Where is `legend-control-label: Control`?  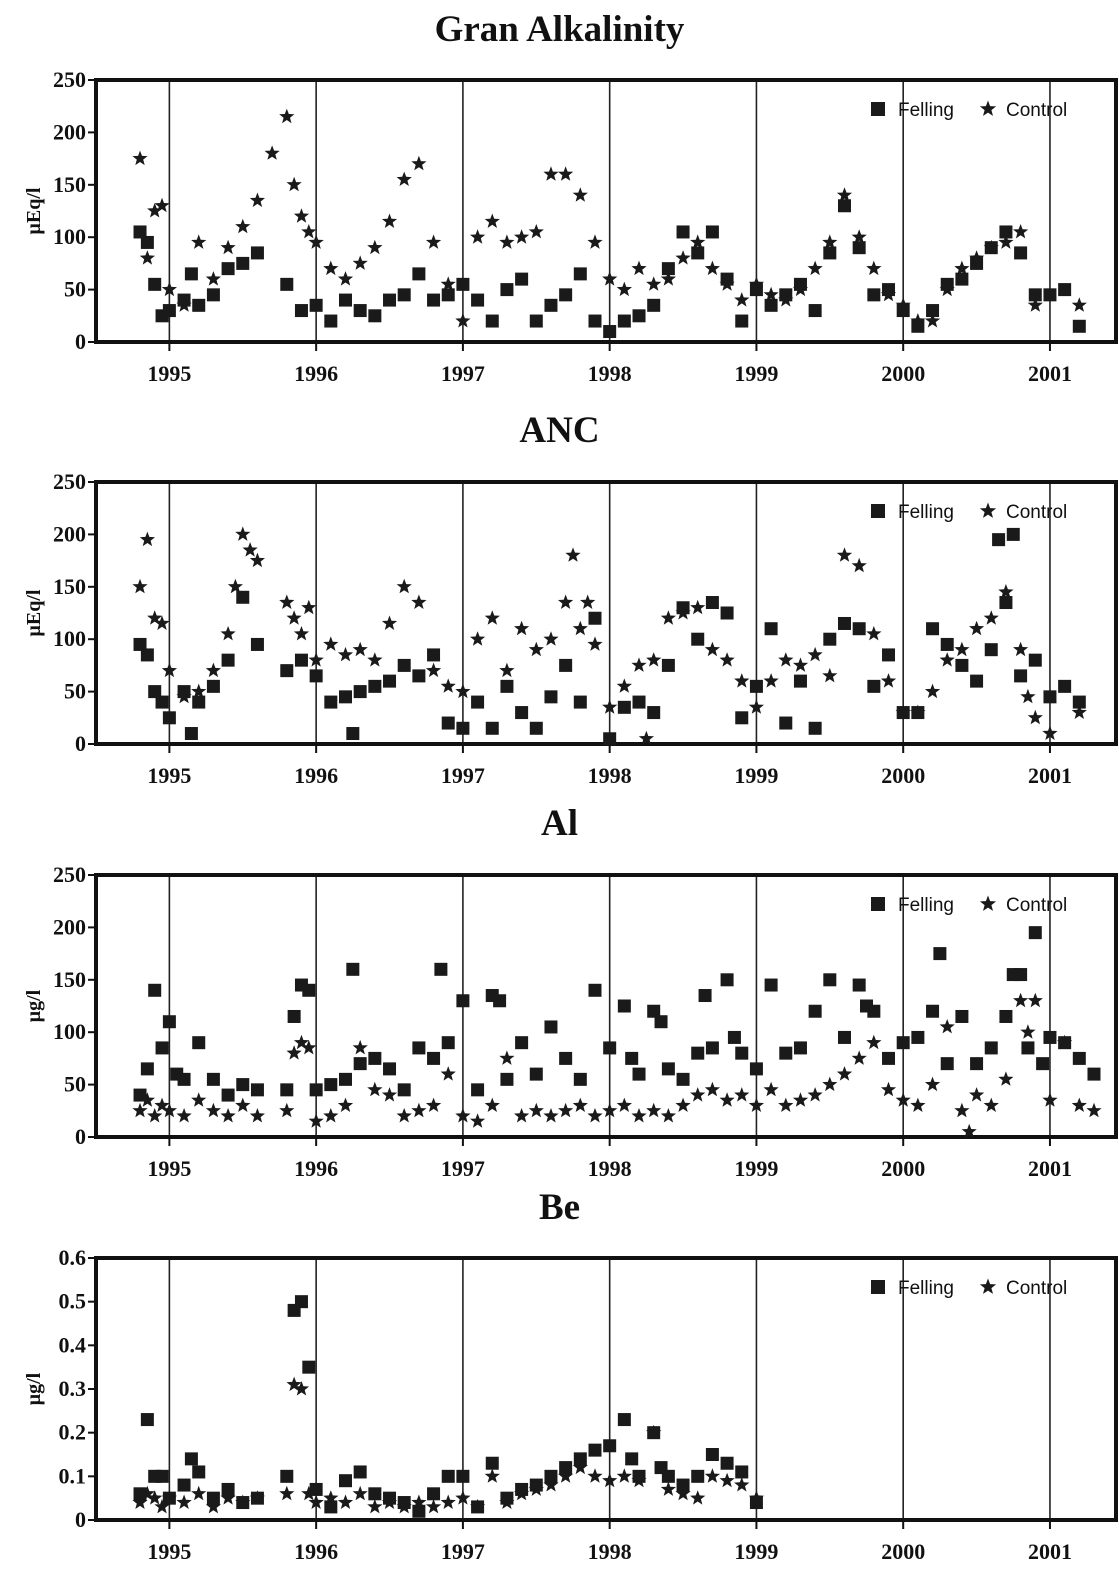 legend-control-label: Control is located at coordinates (1036, 110).